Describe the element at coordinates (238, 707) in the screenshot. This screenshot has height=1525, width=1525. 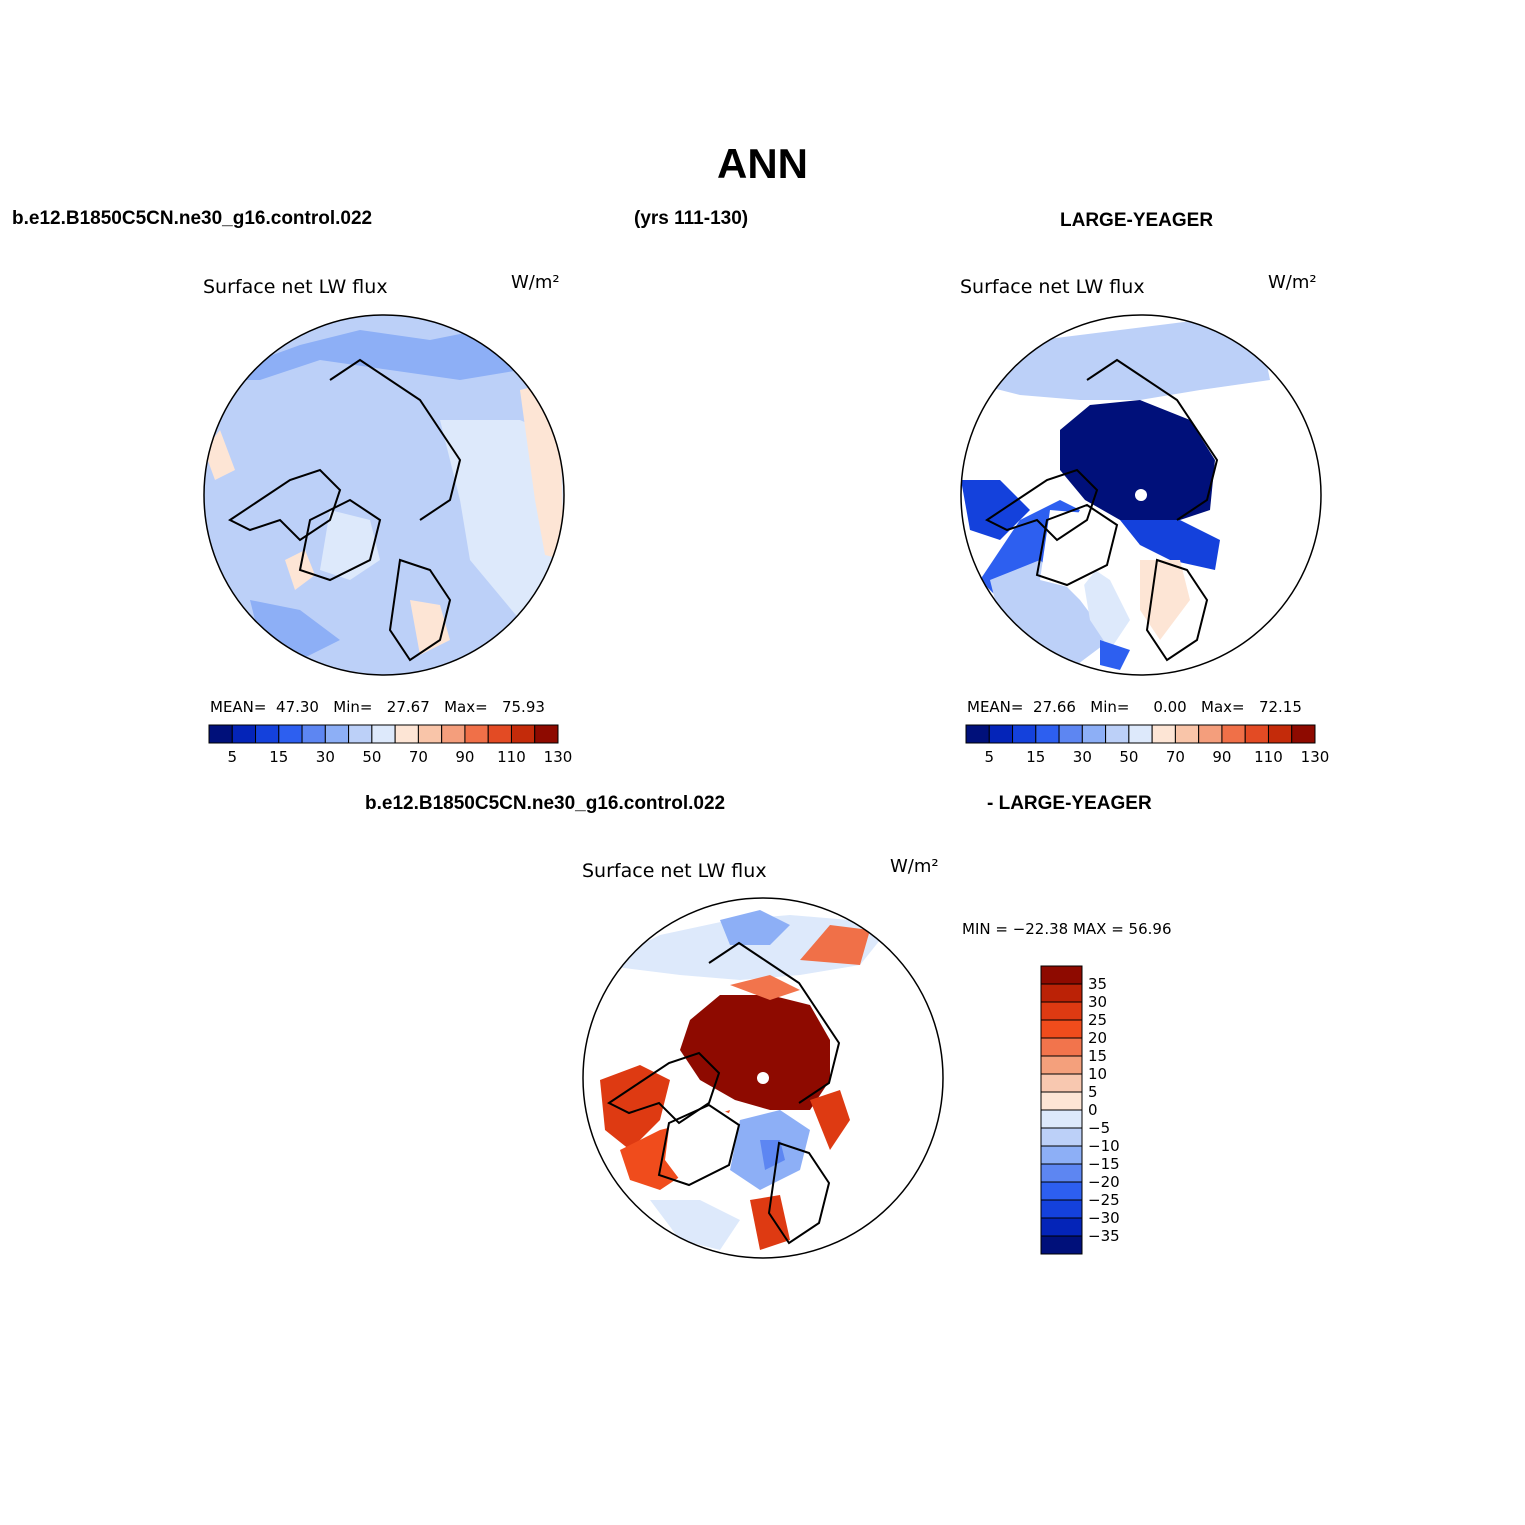
I see `panel1-mean-label: MEAN=` at that location.